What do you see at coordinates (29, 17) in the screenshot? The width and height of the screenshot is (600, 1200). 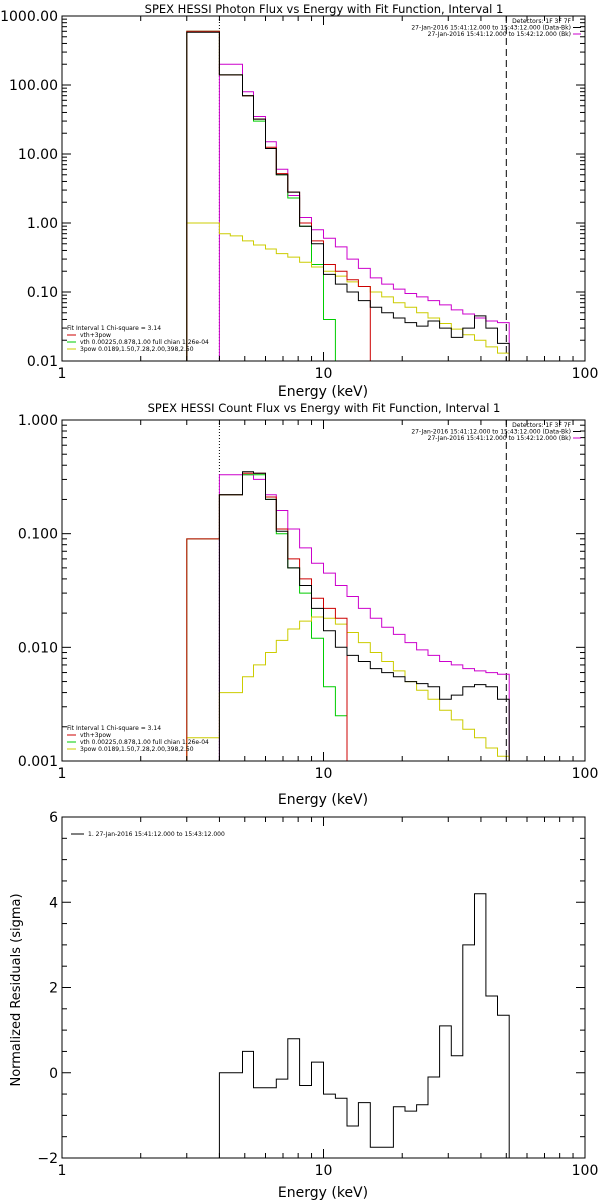 I see `y-tick-label: 1000.00` at bounding box center [29, 17].